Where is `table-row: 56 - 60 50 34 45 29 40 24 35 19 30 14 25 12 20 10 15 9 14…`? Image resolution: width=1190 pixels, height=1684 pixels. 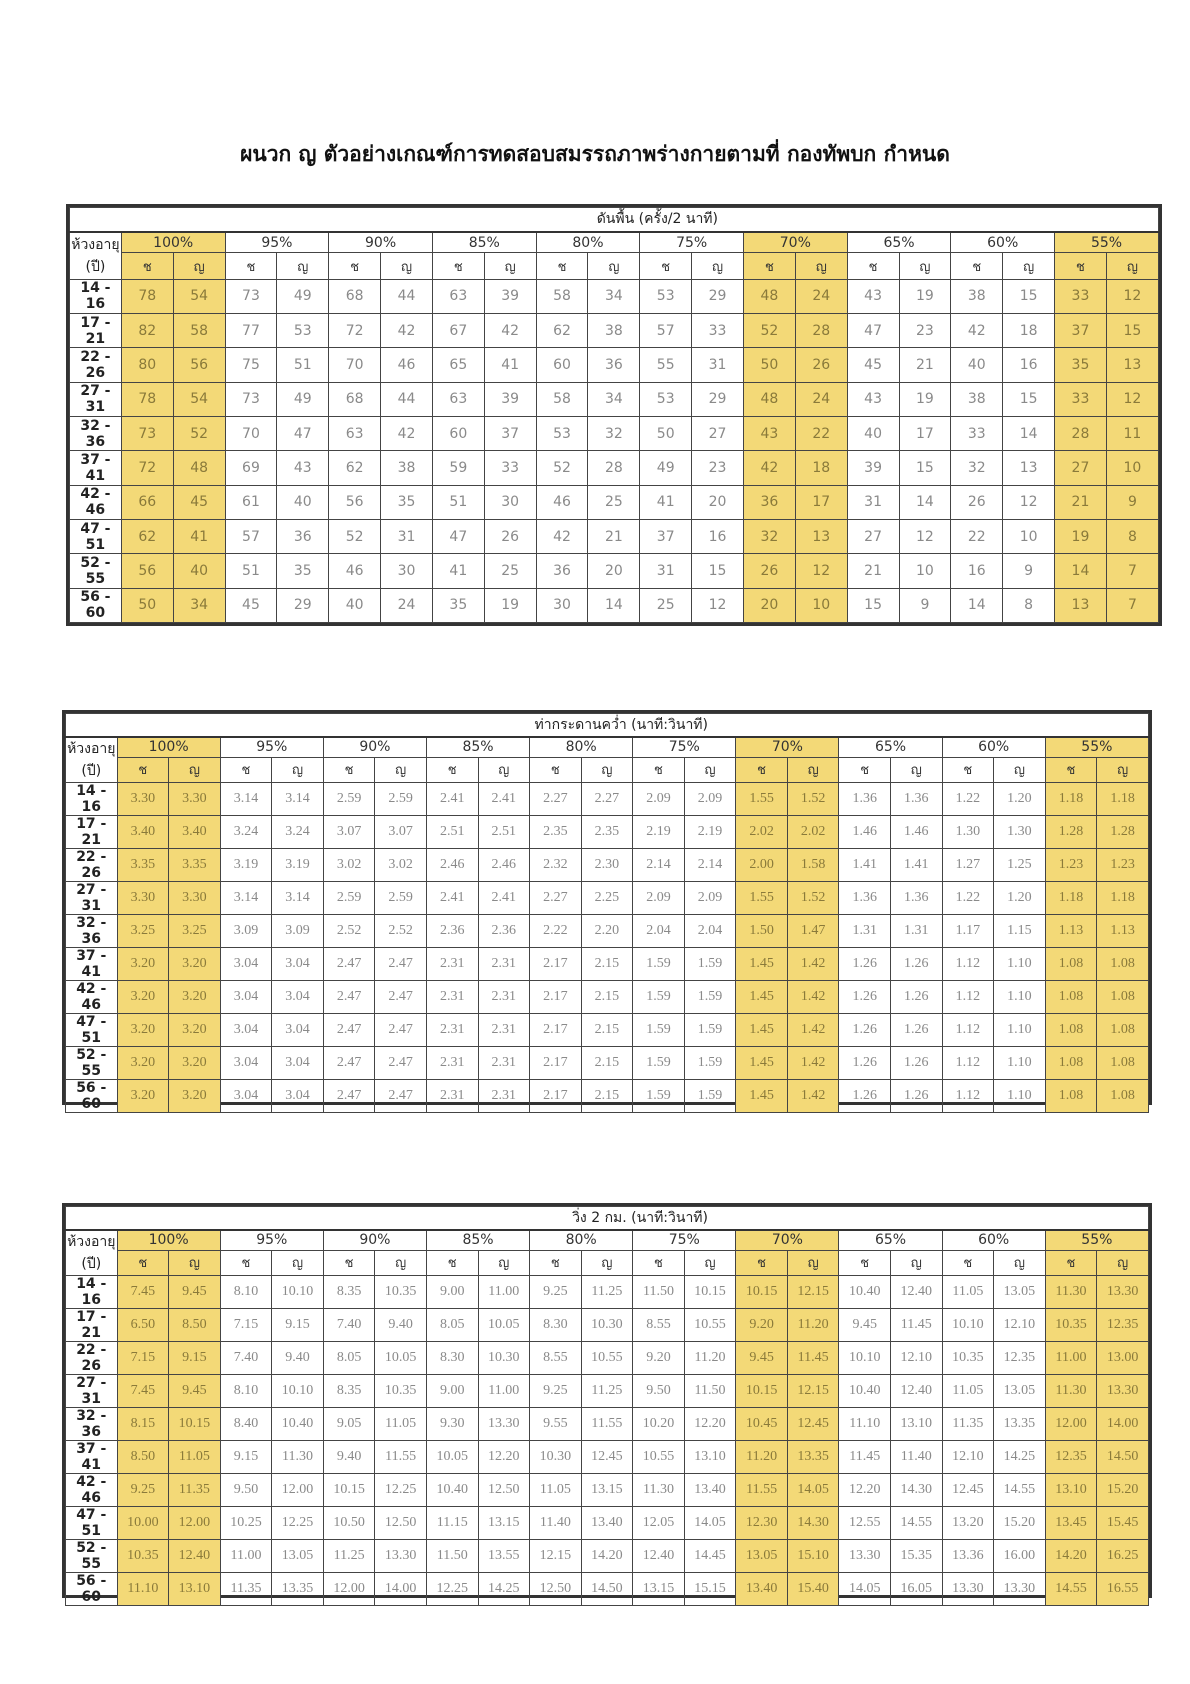 table-row: 56 - 60 50 34 45 29 40 24 35 19 30 14 25 12 20 10 15 9 14… is located at coordinates (614, 605).